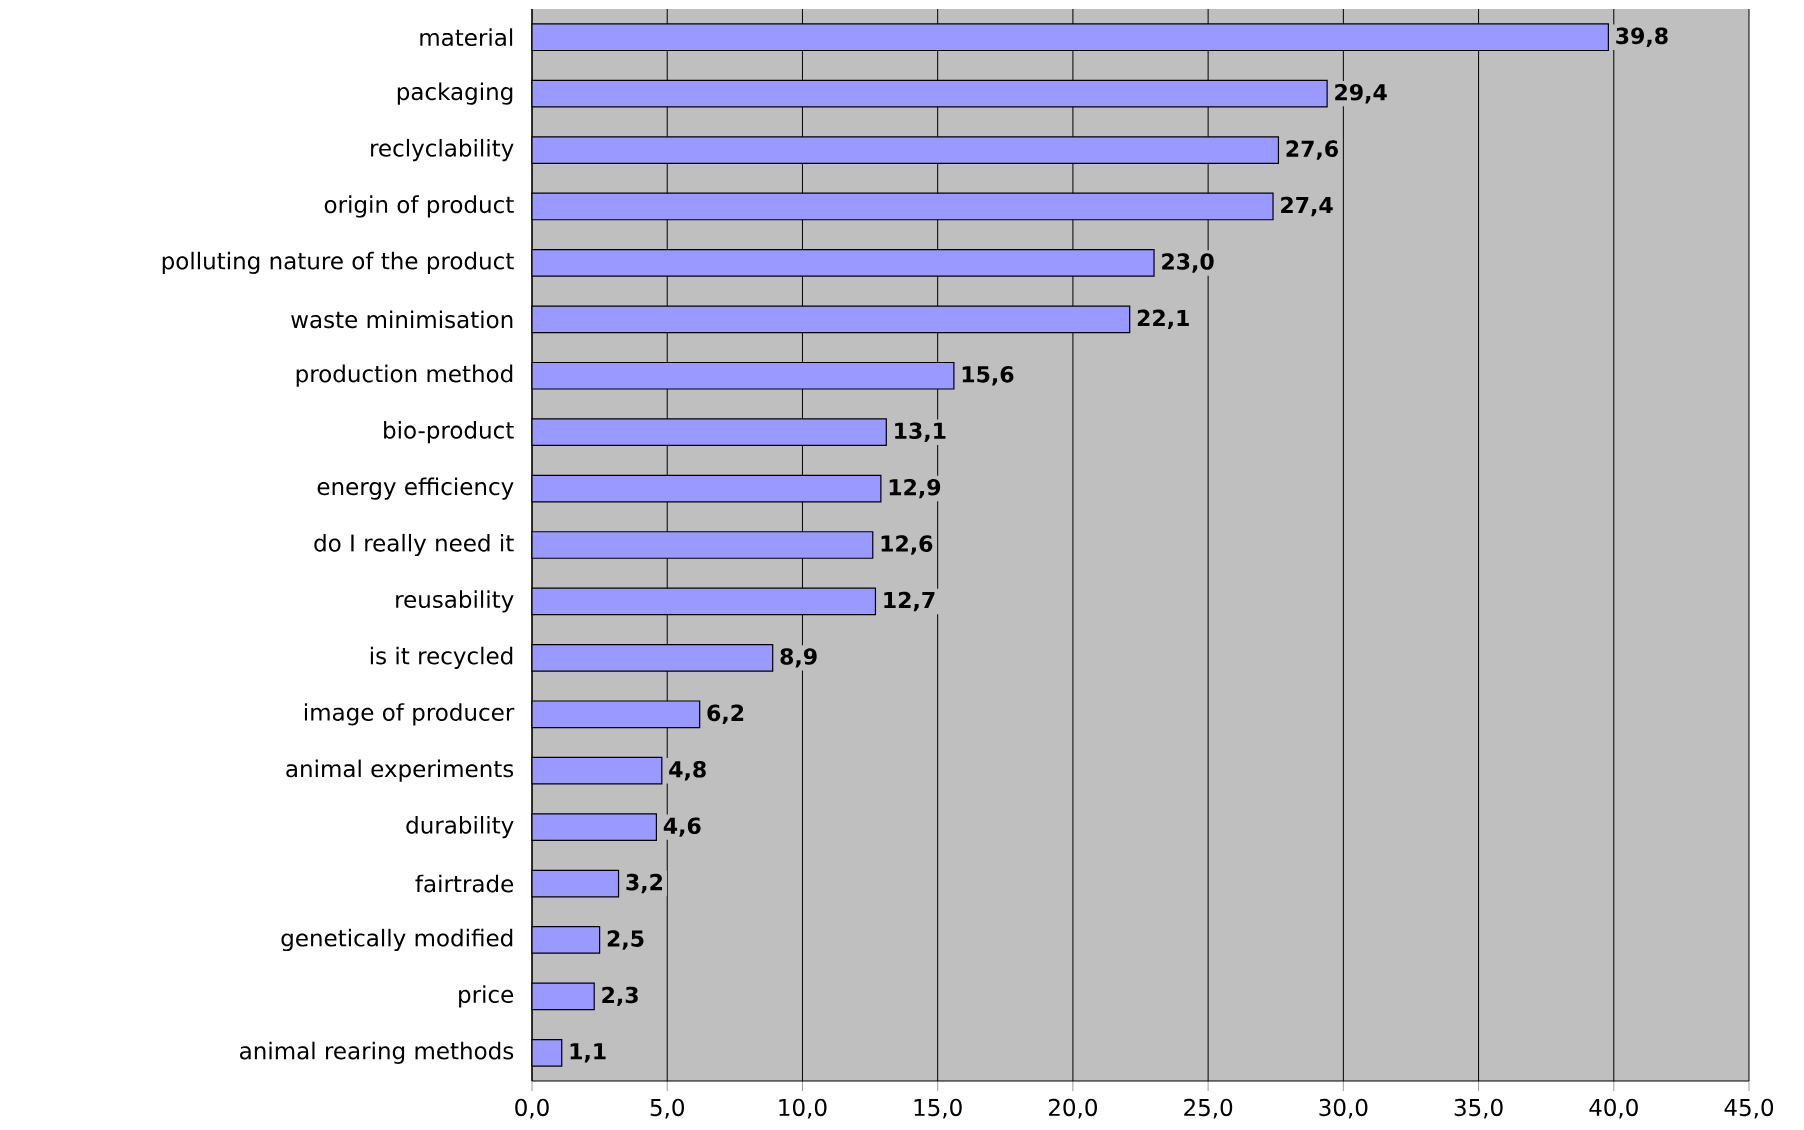 The height and width of the screenshot is (1130, 1804). What do you see at coordinates (725, 714) in the screenshot?
I see `data-label: 6,2` at bounding box center [725, 714].